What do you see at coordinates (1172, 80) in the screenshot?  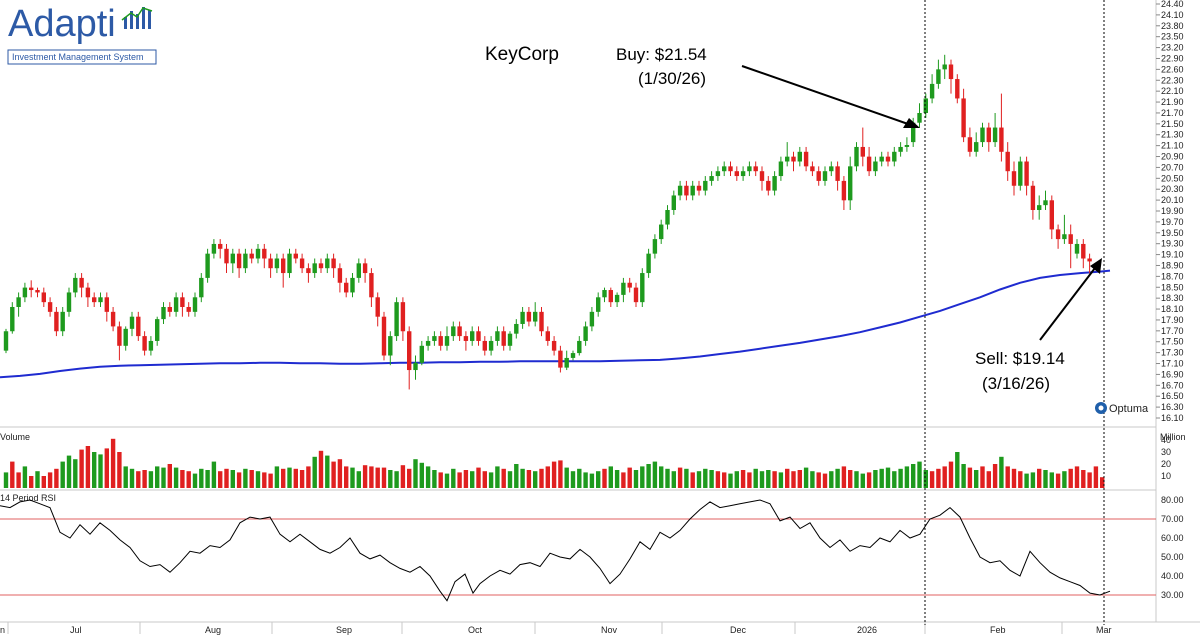 I see `price-tick-label: 22.30` at bounding box center [1172, 80].